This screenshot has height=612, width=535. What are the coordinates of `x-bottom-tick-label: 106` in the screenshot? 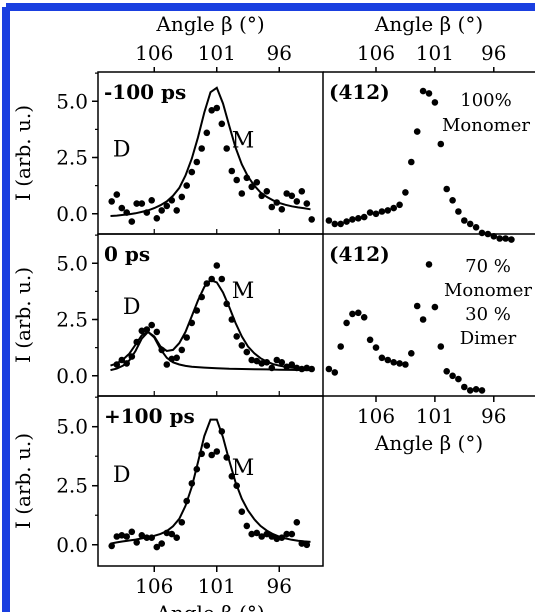 It's located at (154, 586).